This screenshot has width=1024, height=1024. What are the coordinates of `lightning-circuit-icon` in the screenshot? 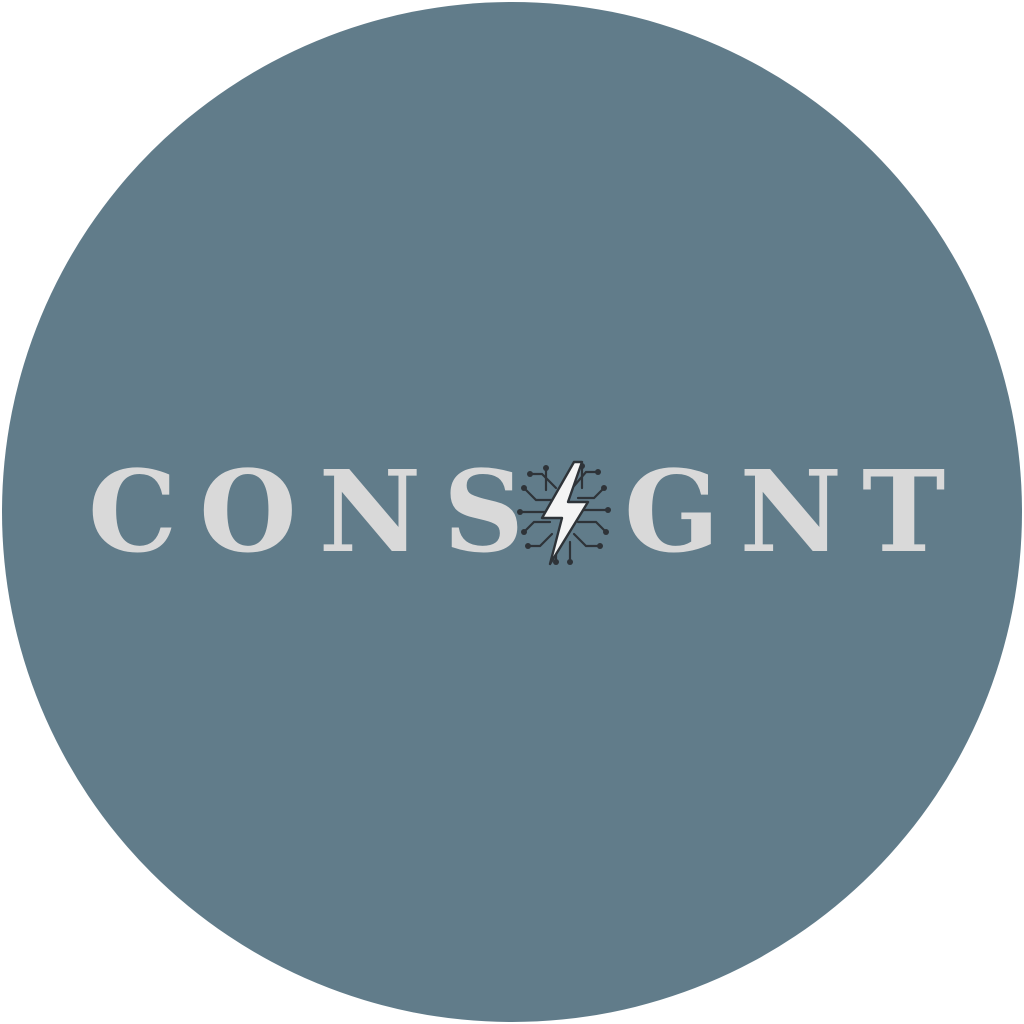 It's located at (564, 513).